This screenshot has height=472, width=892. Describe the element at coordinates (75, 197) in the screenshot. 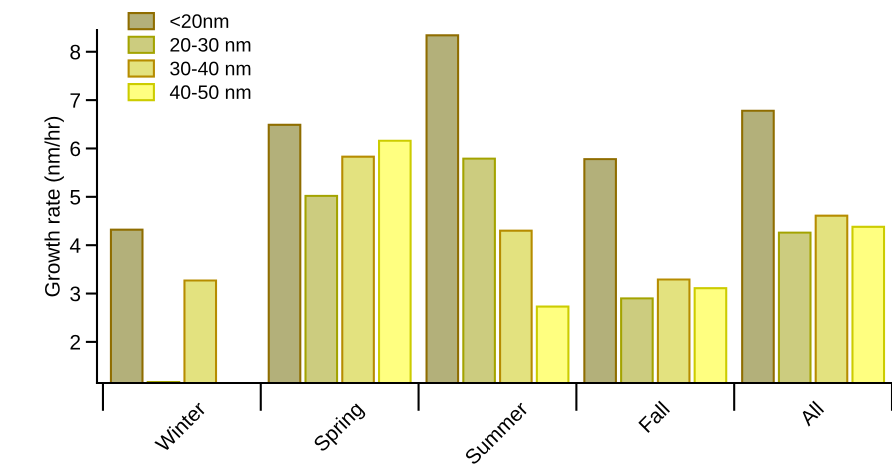

I see `y-tick-label: 5` at that location.